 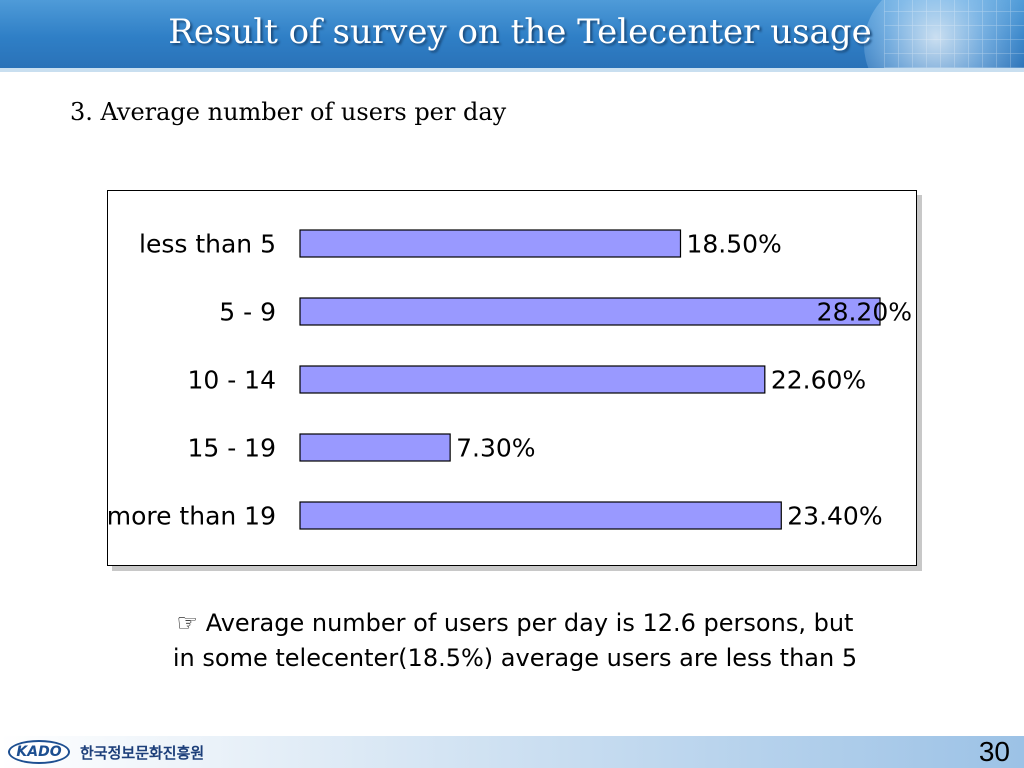 I want to click on value-label: 18.50%, so click(x=733, y=244).